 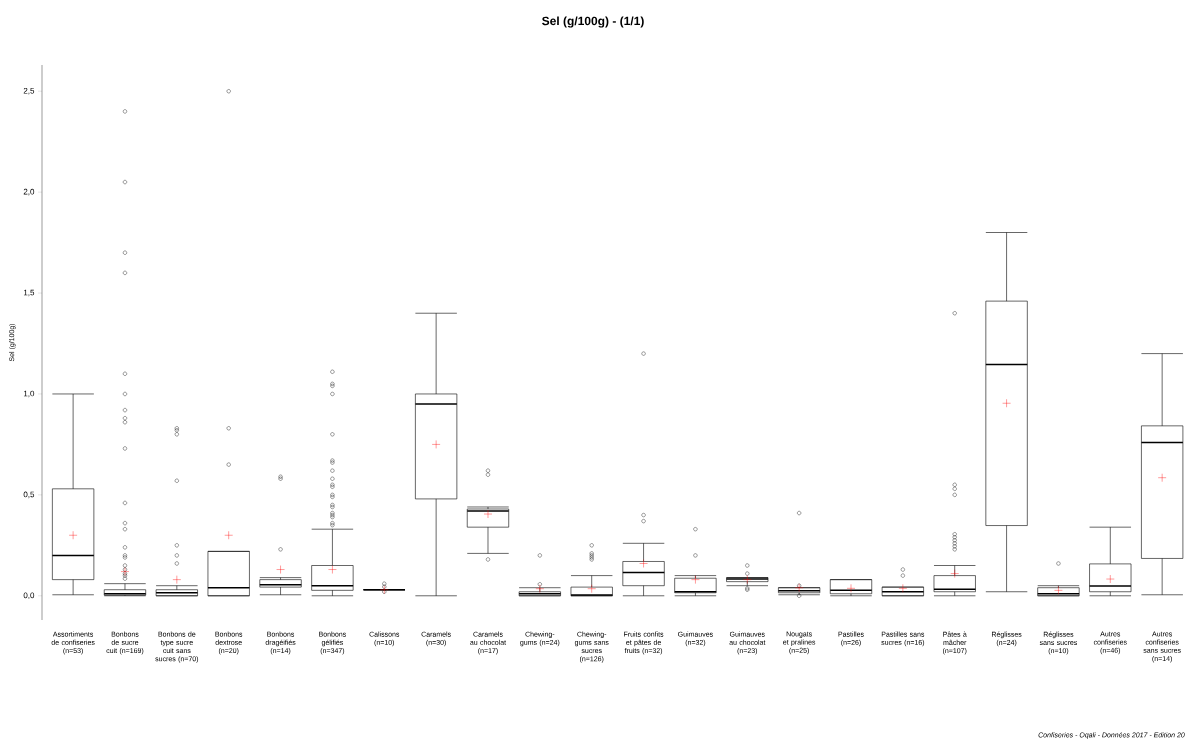 What do you see at coordinates (29, 495) in the screenshot?
I see `y-tick-label: 0,5` at bounding box center [29, 495].